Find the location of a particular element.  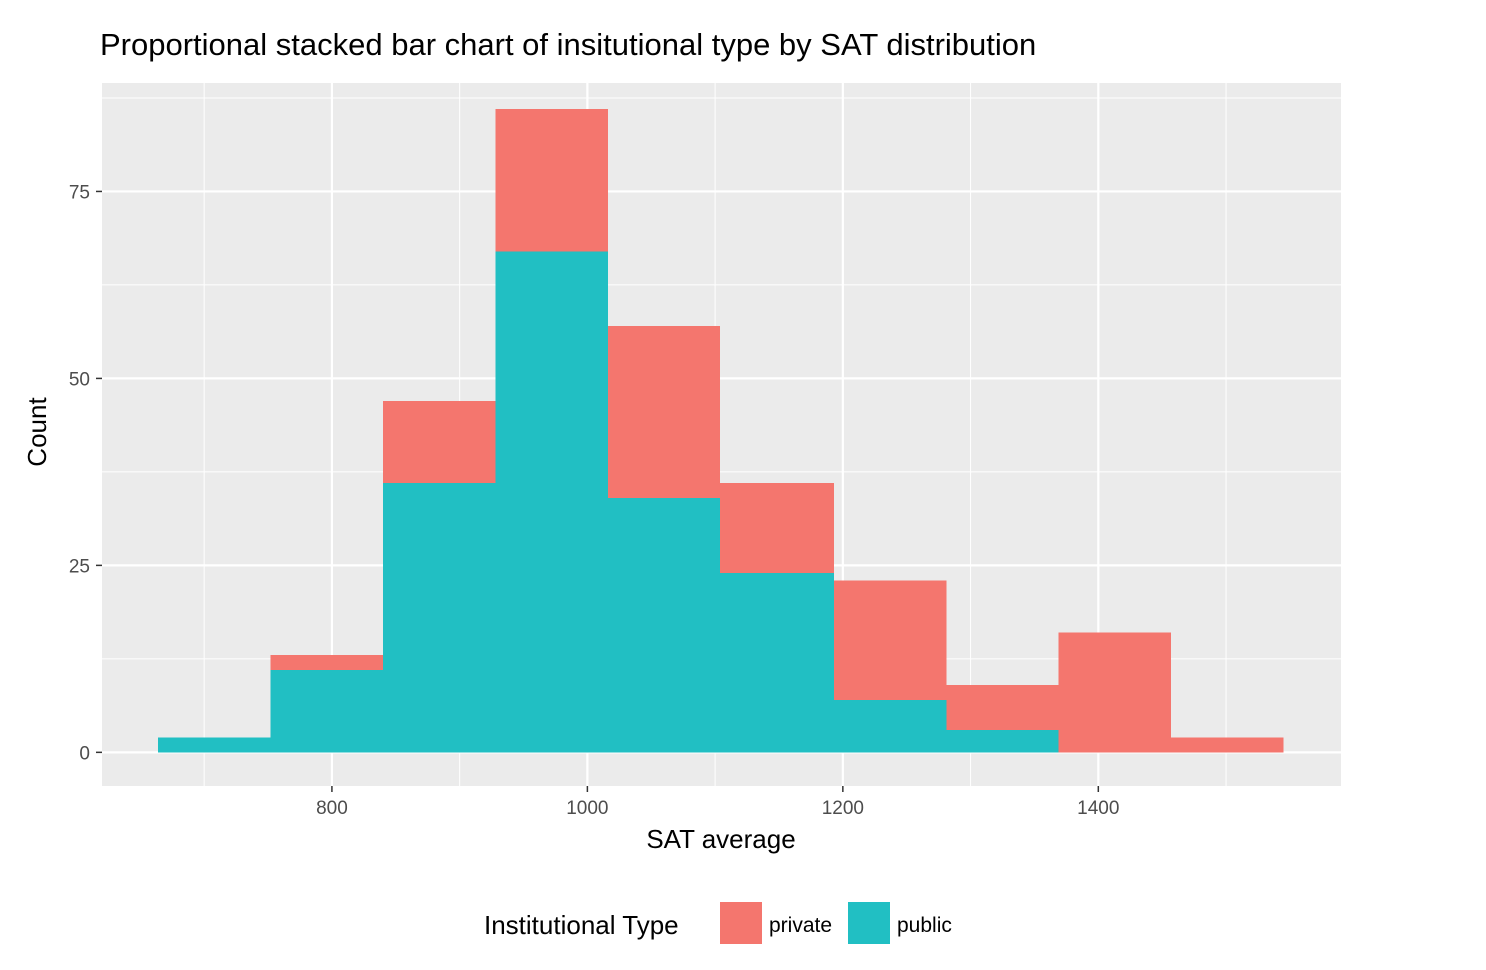

legend-label-private: private is located at coordinates (800, 925).